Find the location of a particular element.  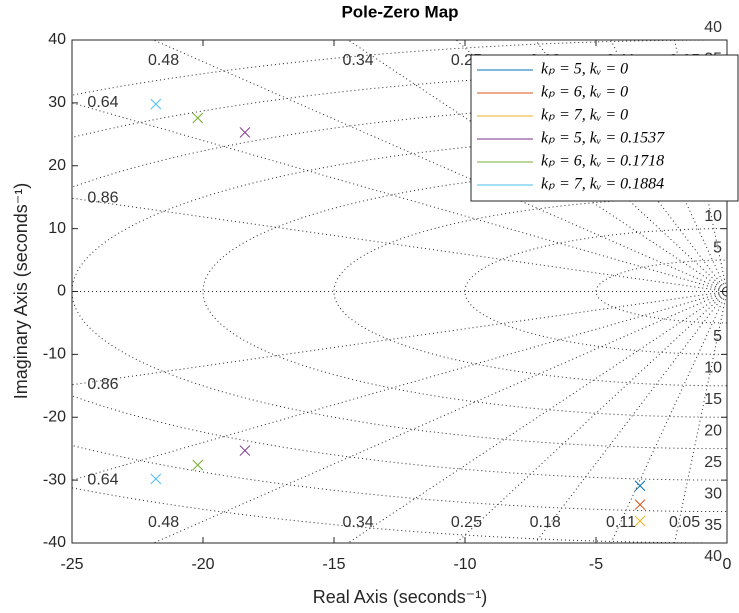

damping-label: 0.18 is located at coordinates (545, 522).